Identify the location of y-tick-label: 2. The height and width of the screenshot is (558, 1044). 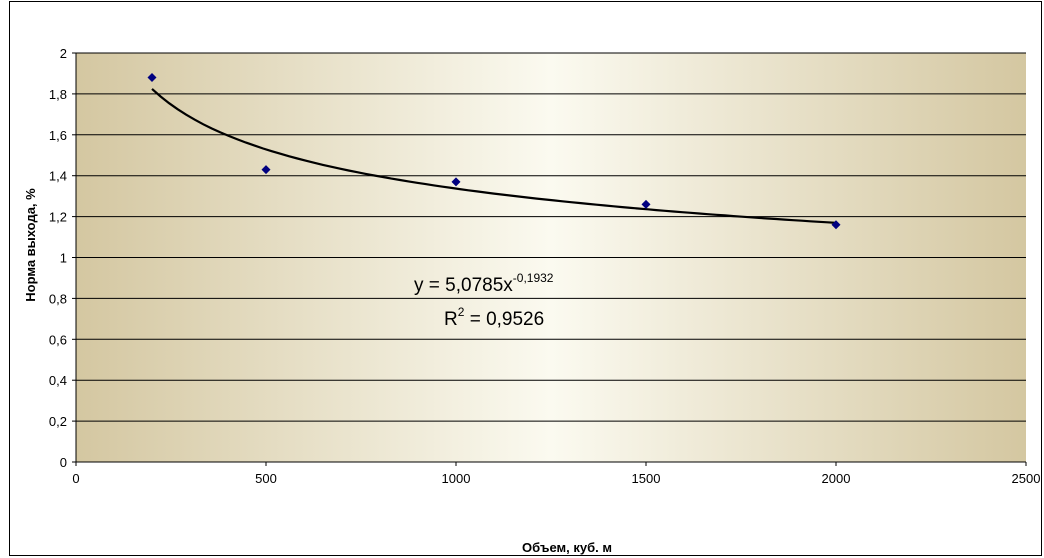
(63, 53).